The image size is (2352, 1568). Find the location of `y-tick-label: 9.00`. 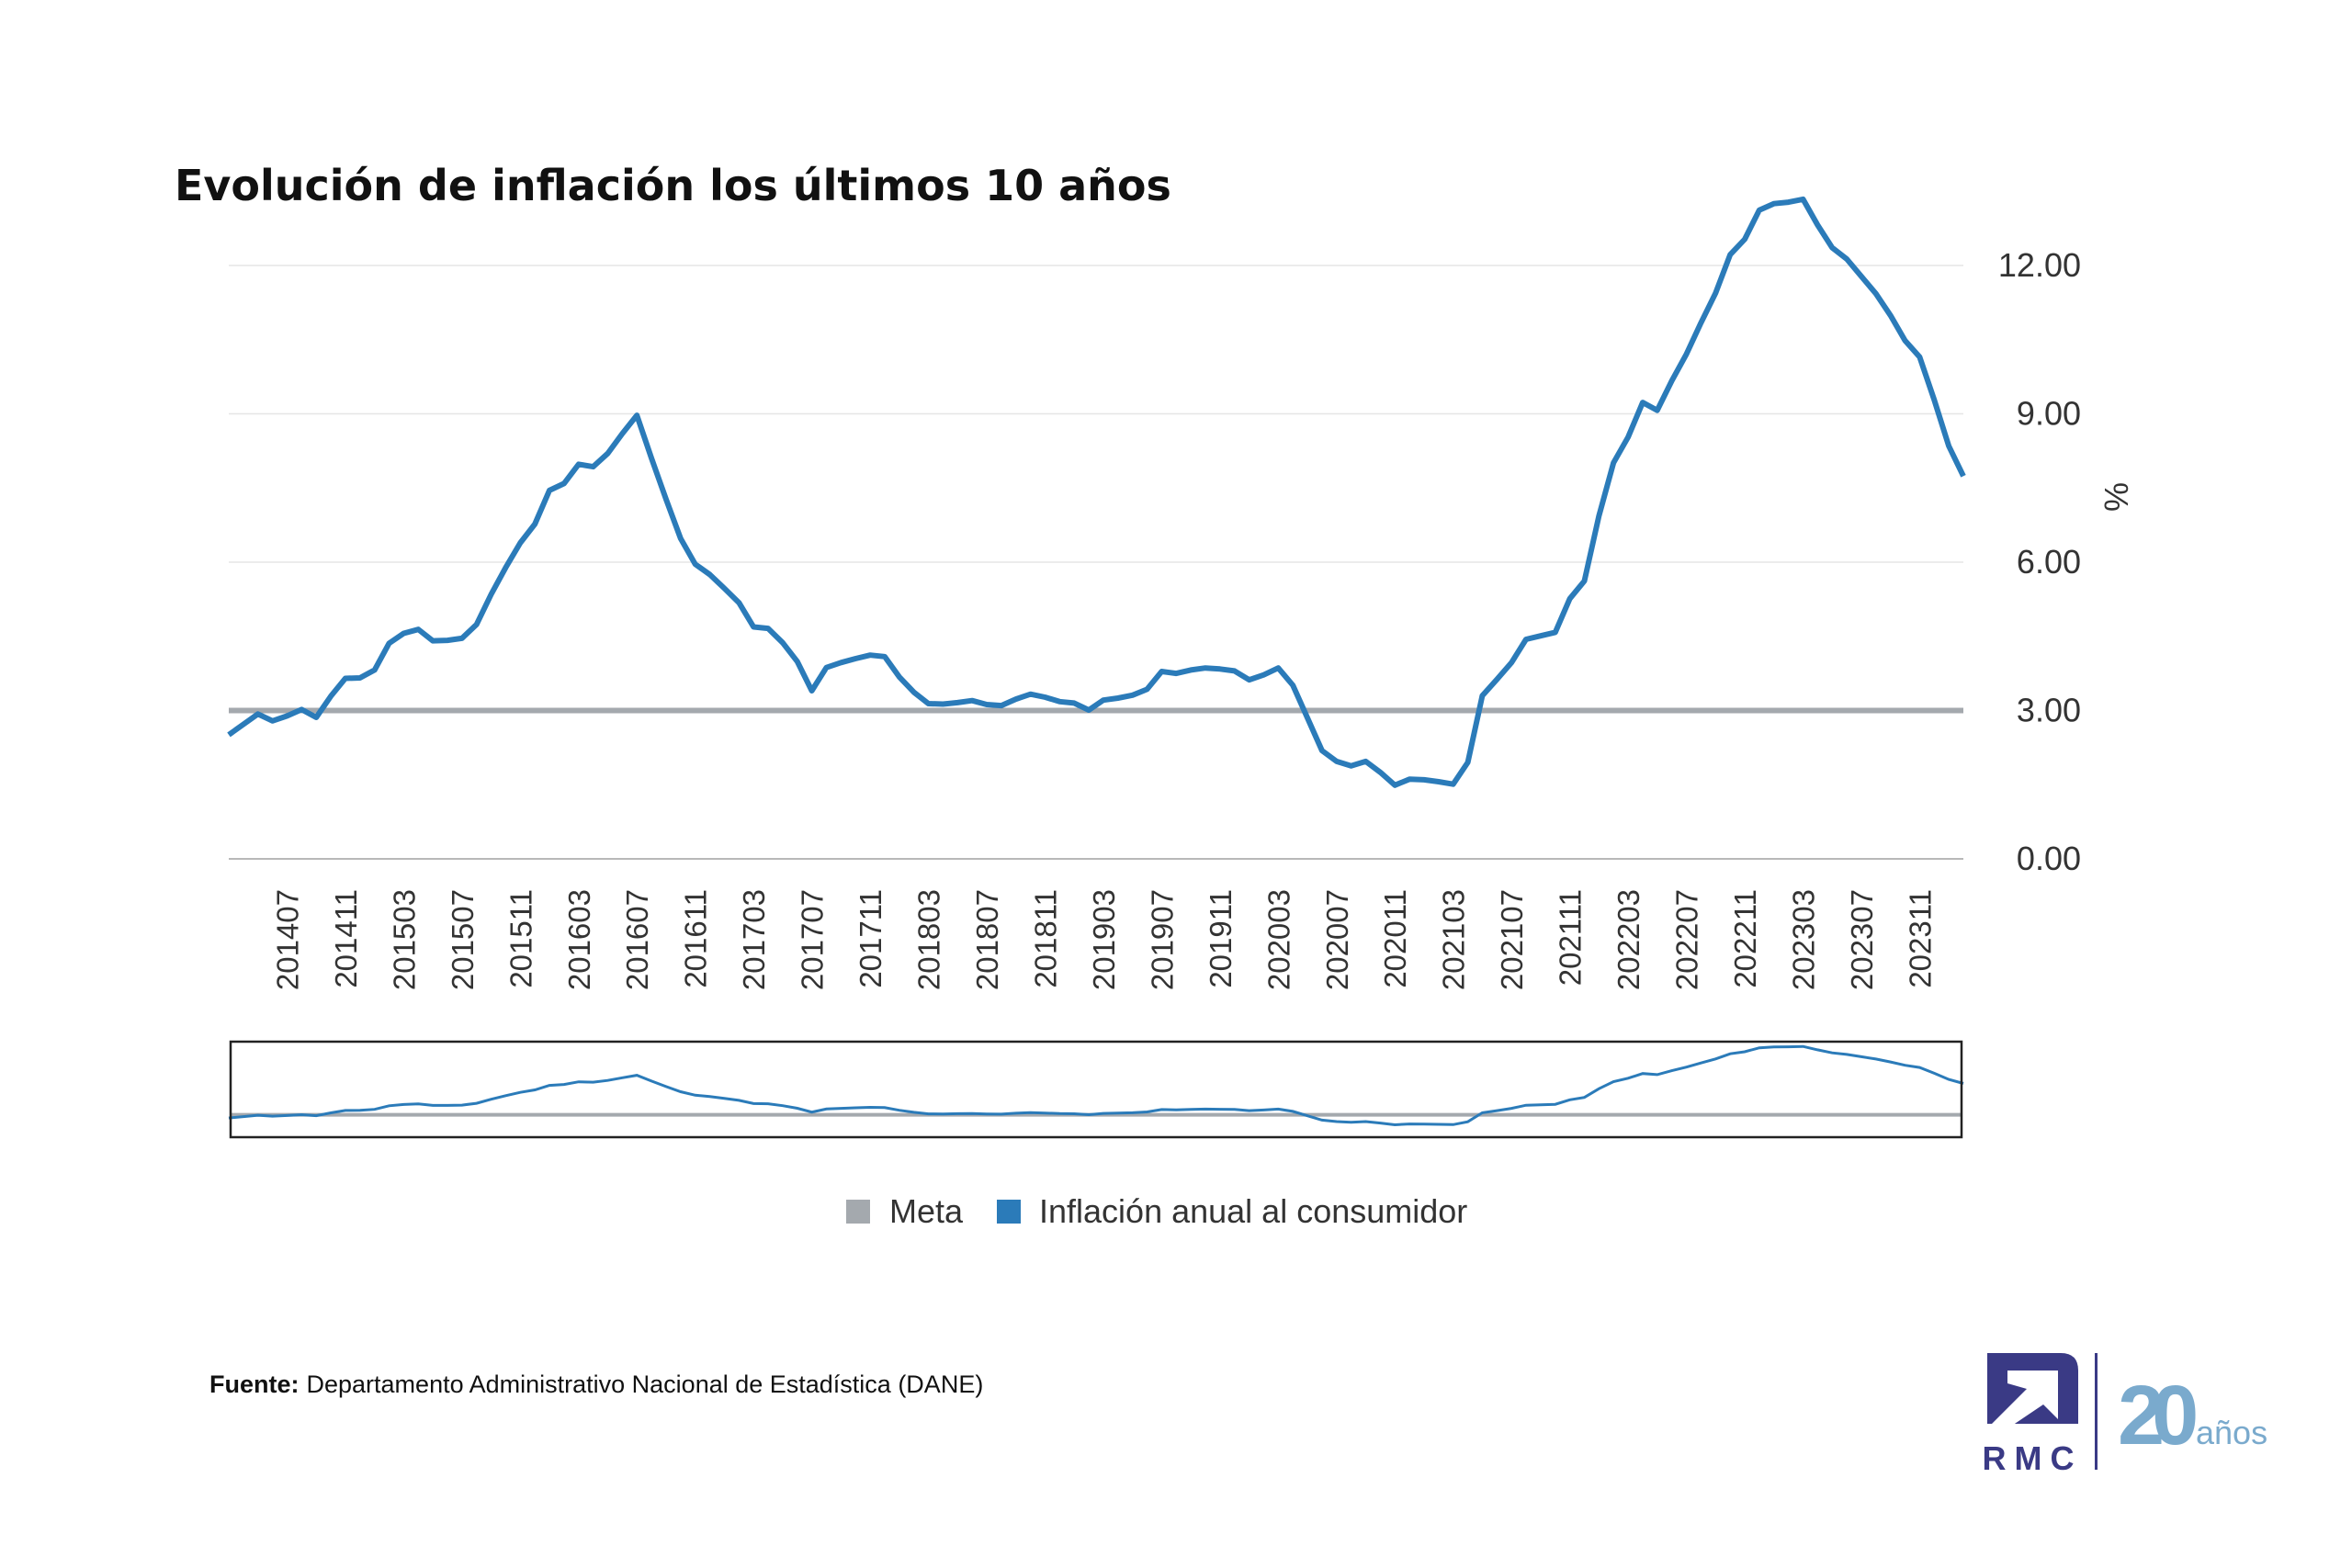

y-tick-label: 9.00 is located at coordinates (2049, 414).